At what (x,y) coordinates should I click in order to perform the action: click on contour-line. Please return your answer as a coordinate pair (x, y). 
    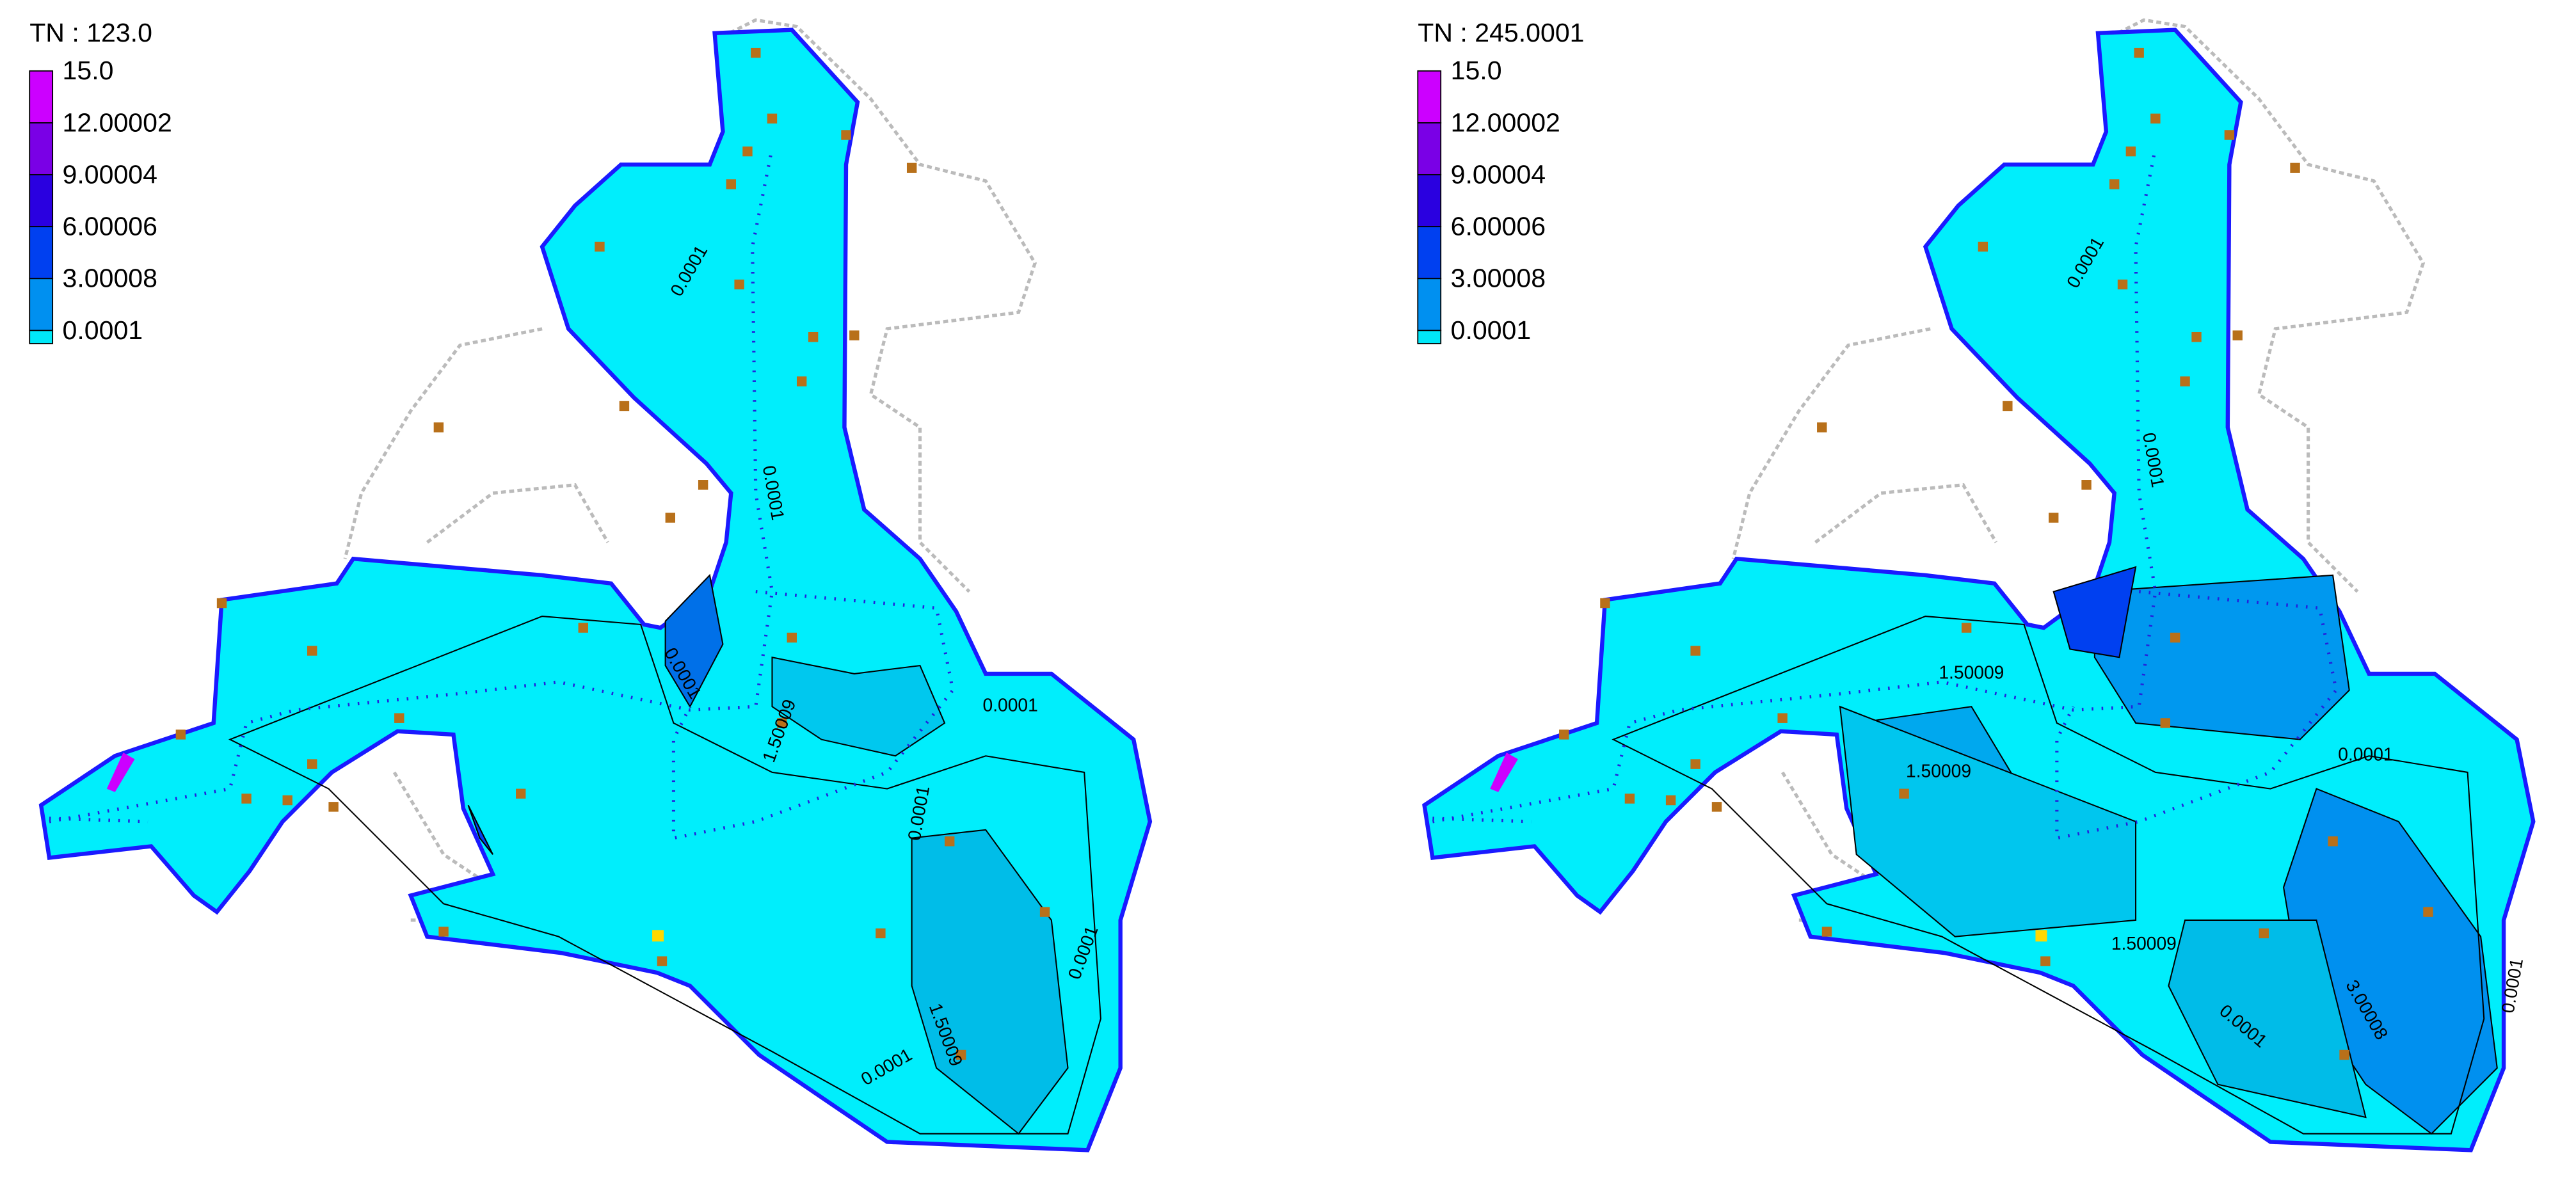
    Looking at the image, I should click on (2048, 875).